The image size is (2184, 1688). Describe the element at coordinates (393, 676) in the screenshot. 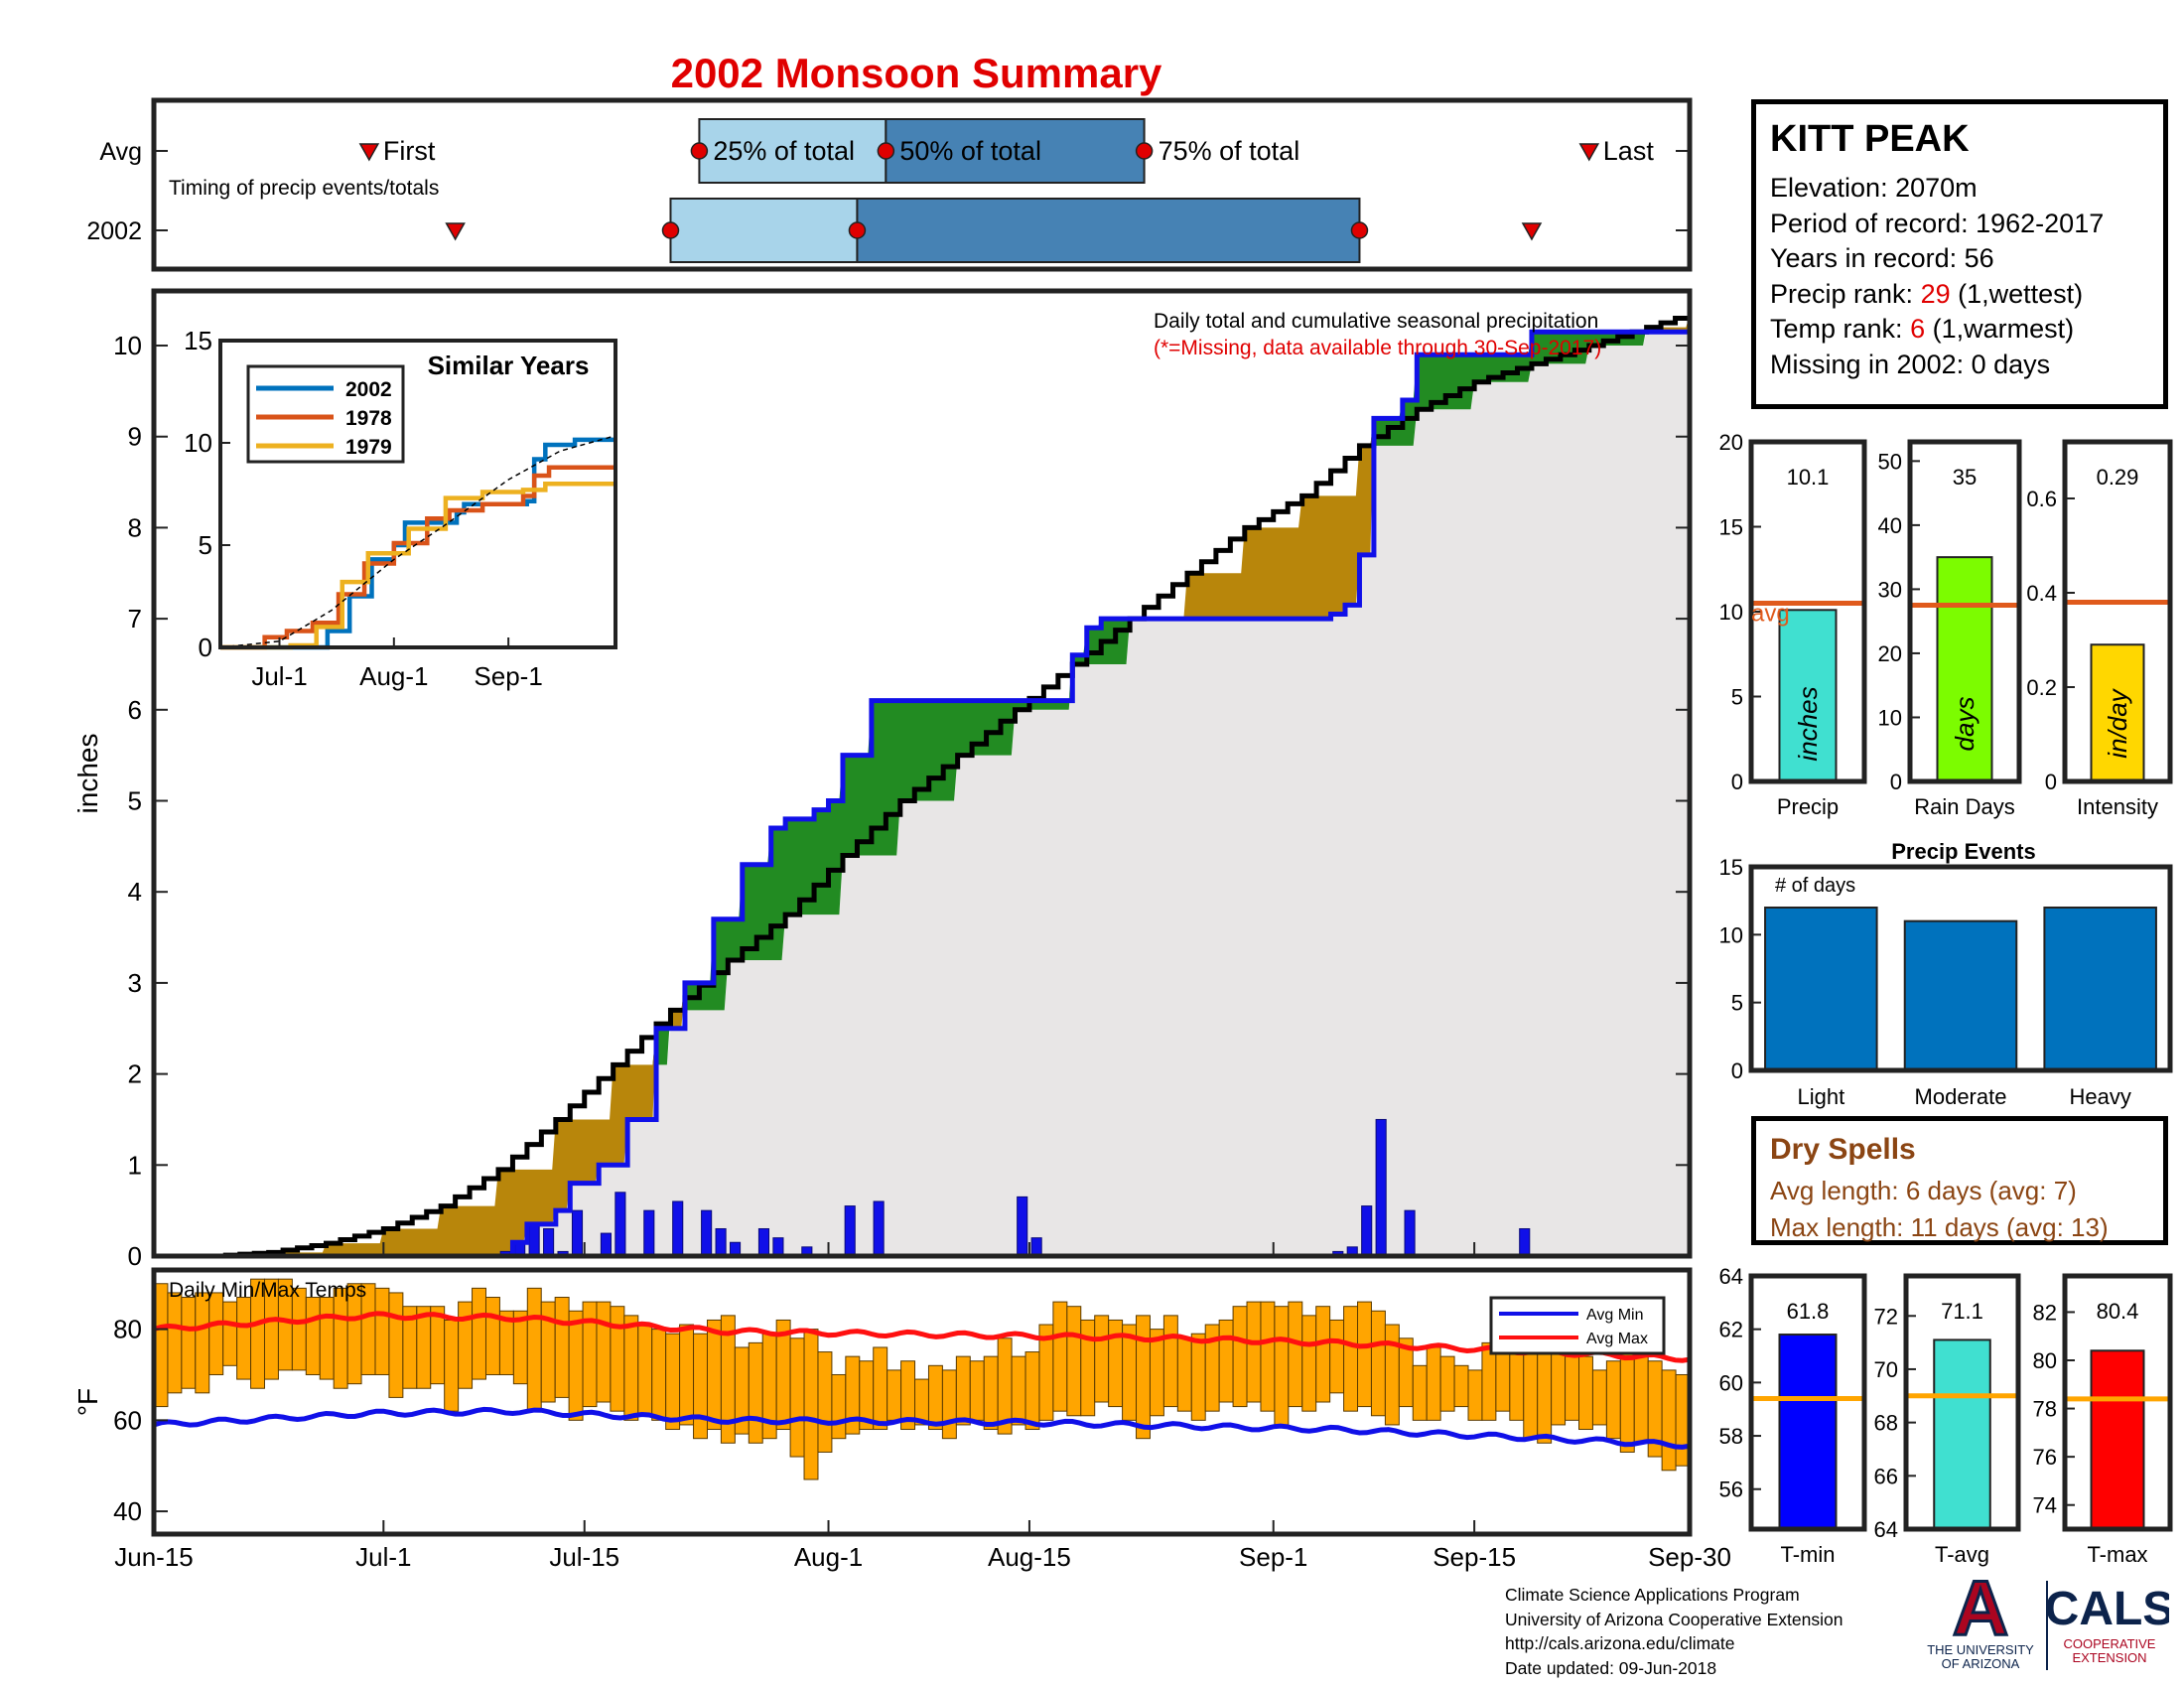

I see `sim-xtick-label: Aug-1` at that location.